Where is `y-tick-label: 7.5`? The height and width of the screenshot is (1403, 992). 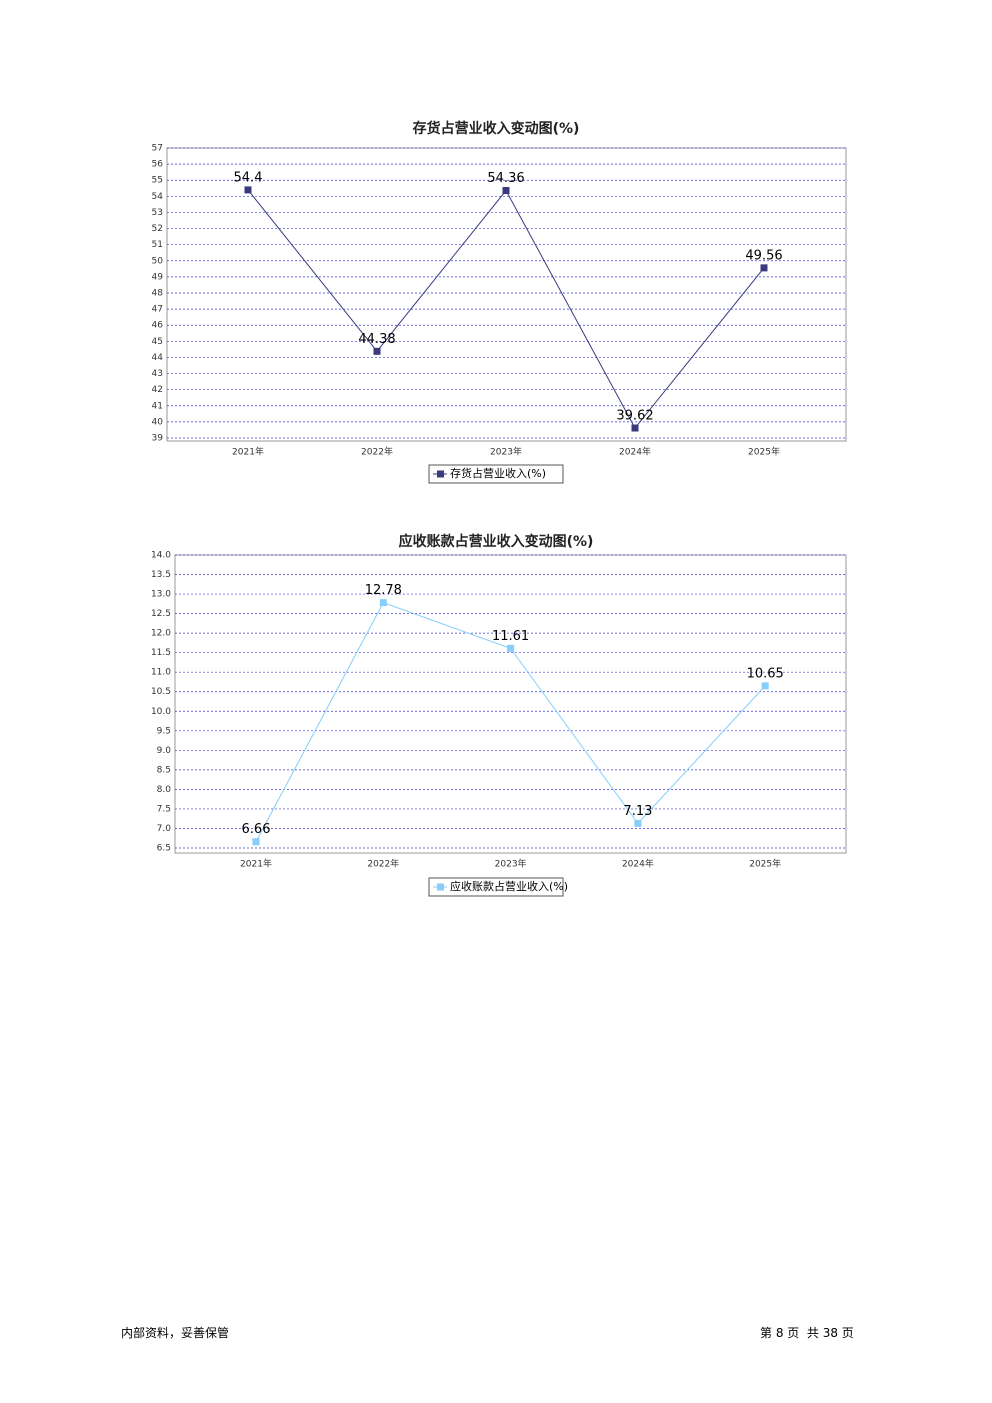
y-tick-label: 7.5 is located at coordinates (164, 809).